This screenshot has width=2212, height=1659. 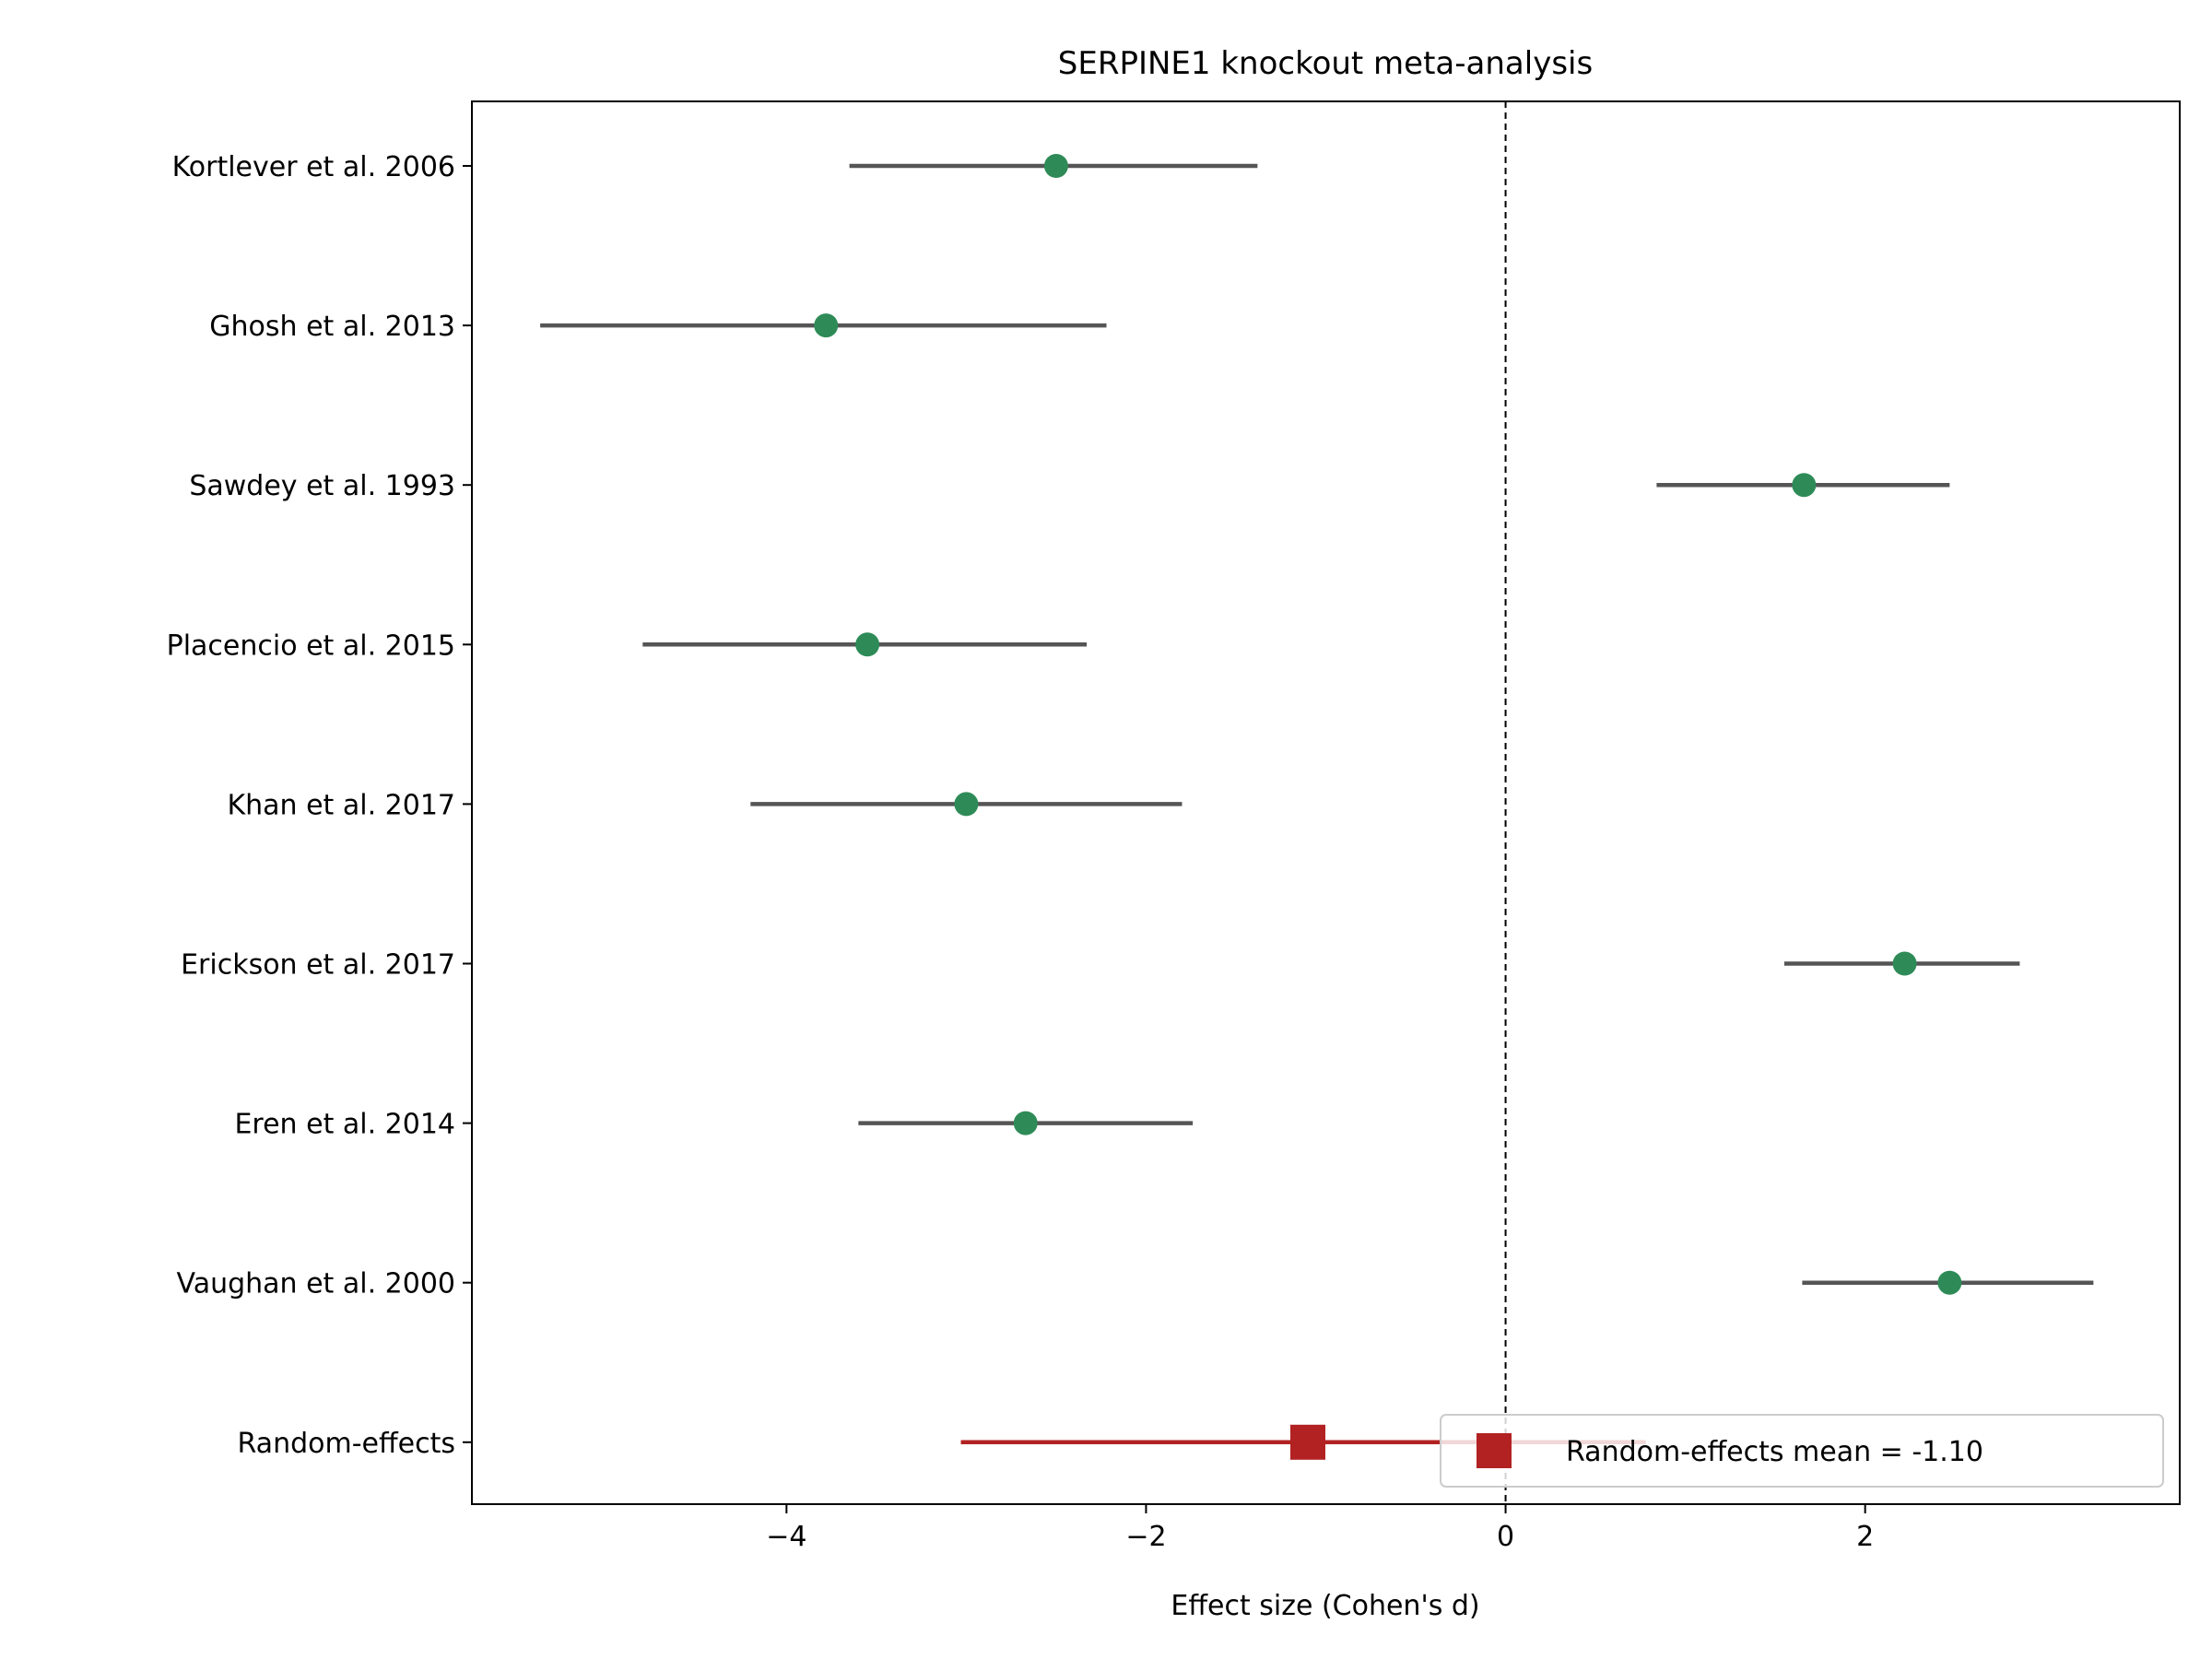 I want to click on study-label: Placencio et al. 2015, so click(x=311, y=645).